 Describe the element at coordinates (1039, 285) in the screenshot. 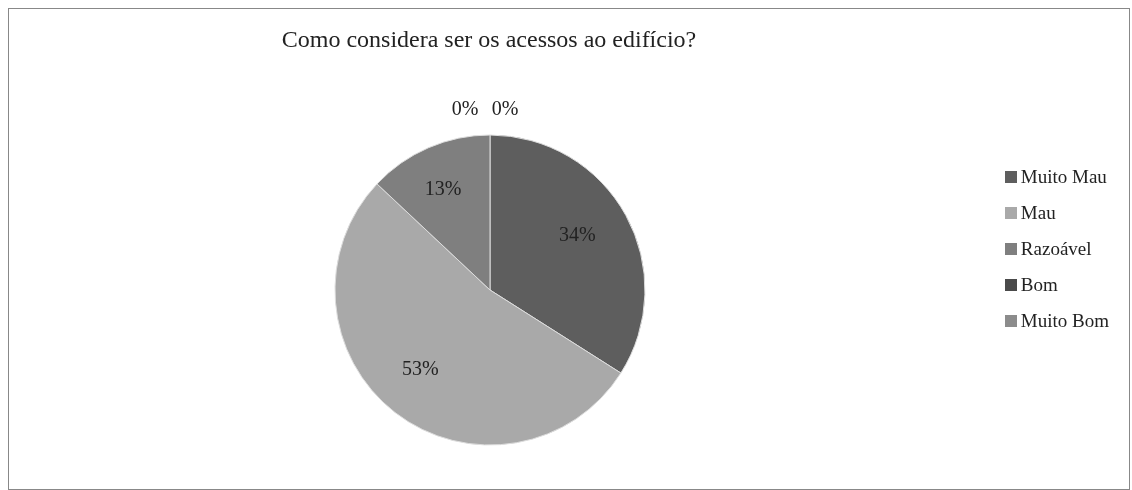

I see `legend-label: Bom` at that location.